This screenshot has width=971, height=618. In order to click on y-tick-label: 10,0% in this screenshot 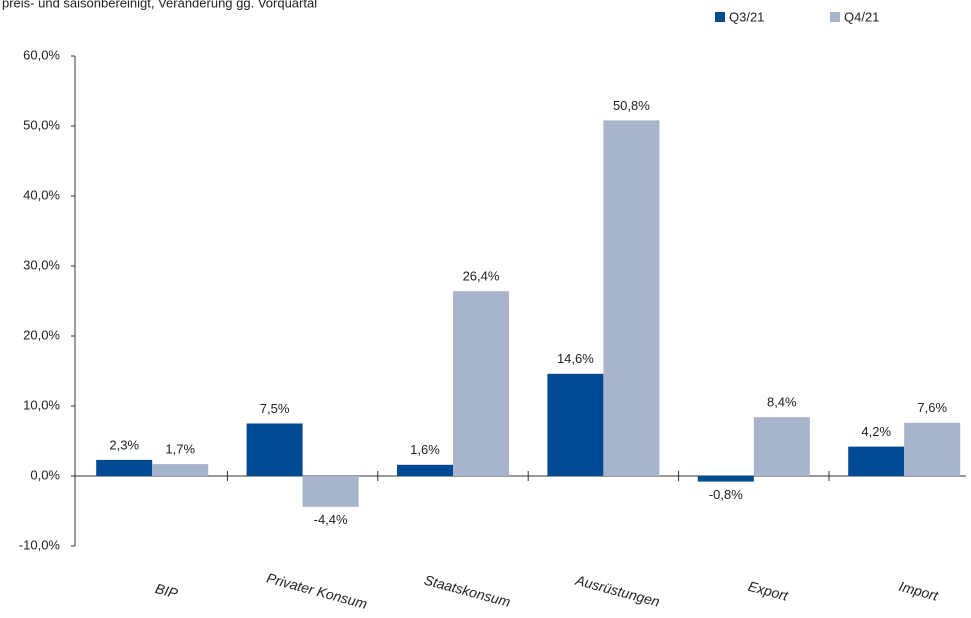, I will do `click(41, 404)`.